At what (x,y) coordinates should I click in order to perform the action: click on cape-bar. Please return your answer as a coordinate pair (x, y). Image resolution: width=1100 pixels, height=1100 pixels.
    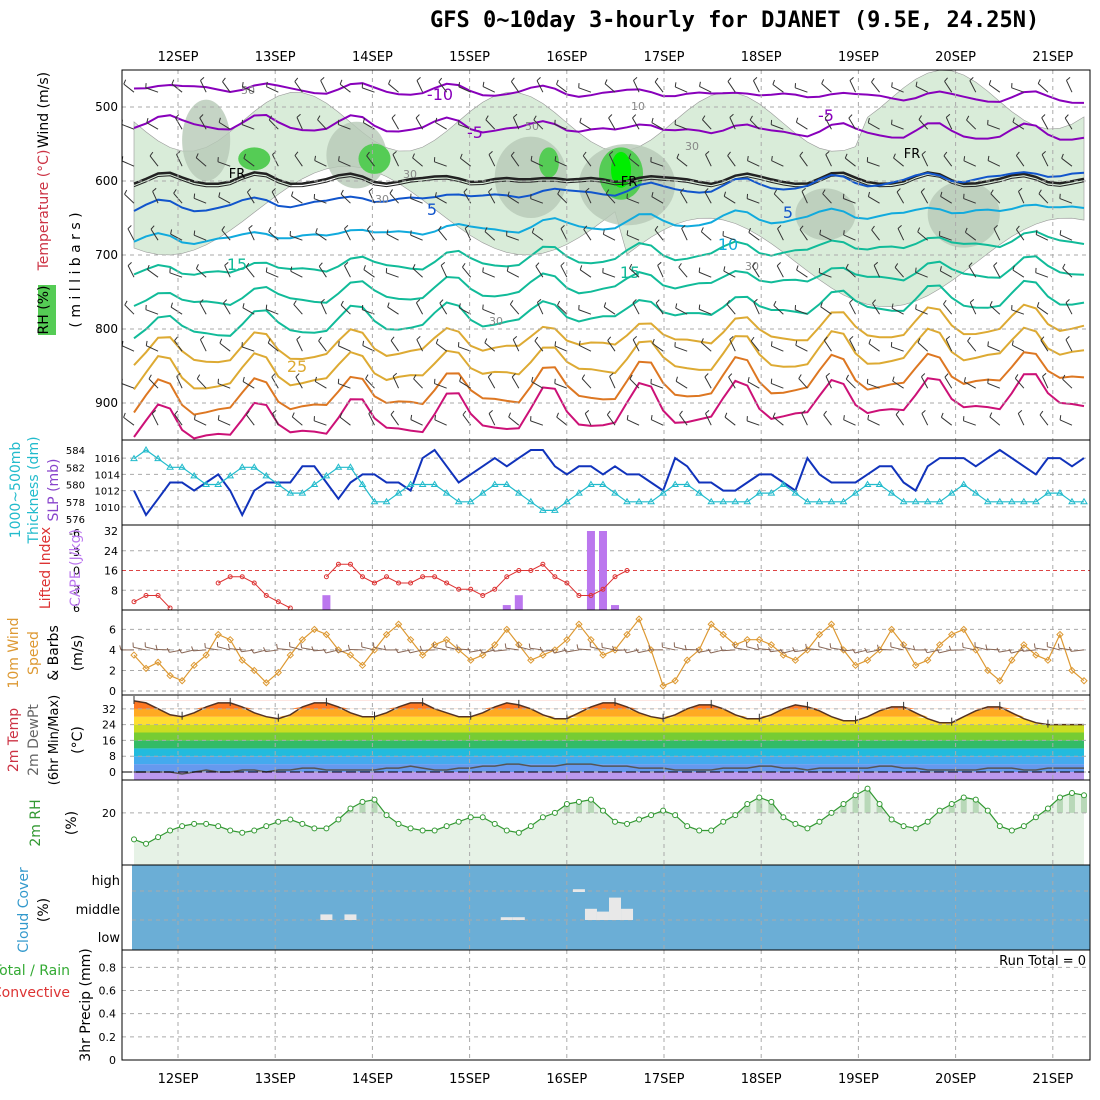
    Looking at the image, I should click on (518, 602).